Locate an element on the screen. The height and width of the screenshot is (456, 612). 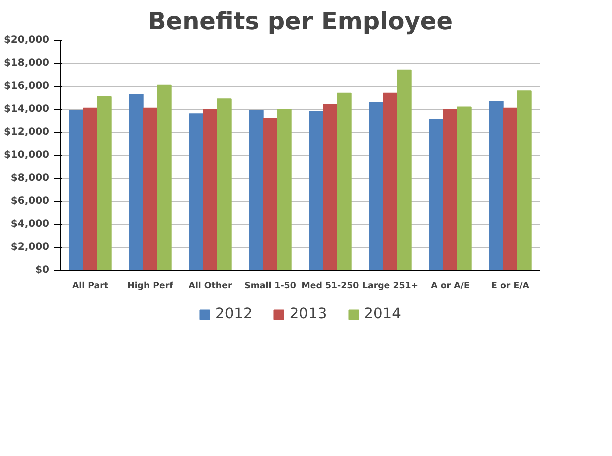
legend-label: 2013 is located at coordinates (309, 314).